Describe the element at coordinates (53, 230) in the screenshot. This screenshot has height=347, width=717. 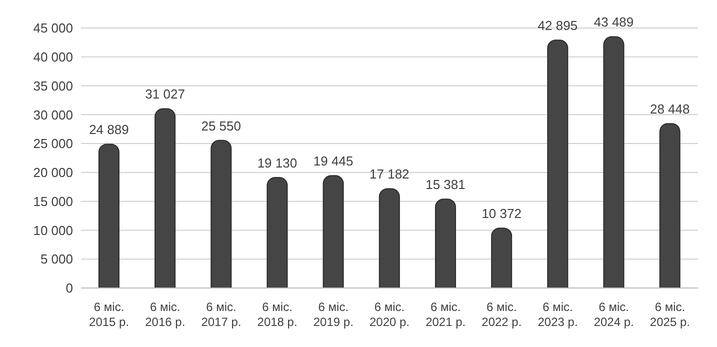
I see `y-tick-label: 10 000` at that location.